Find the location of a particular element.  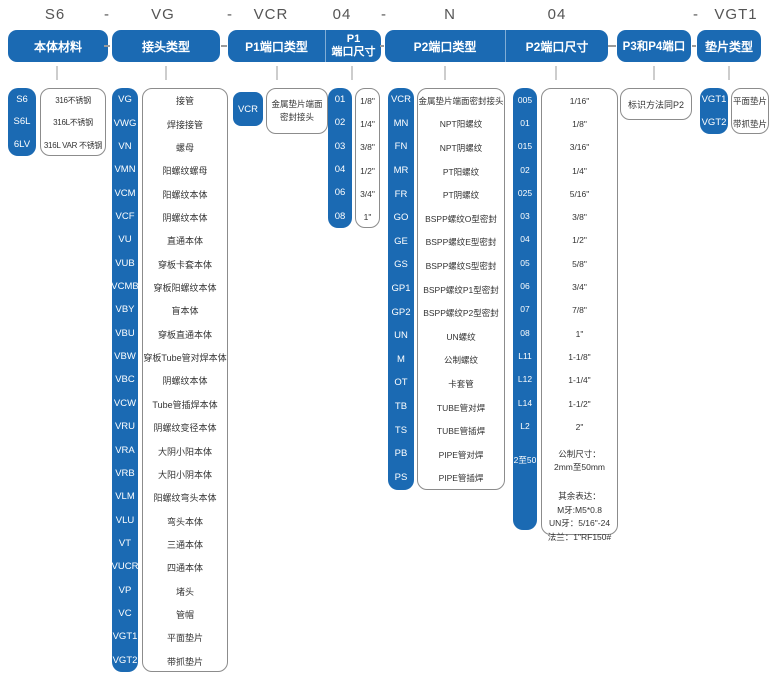

value-cell: 焊接接管 is located at coordinates (184, 124).